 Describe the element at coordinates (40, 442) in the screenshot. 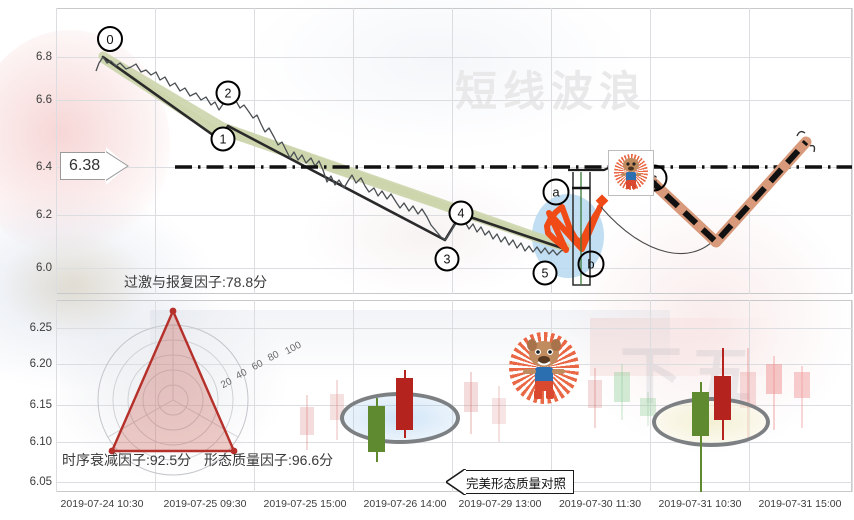

I see `lower-y-tick-label: 6.10` at that location.